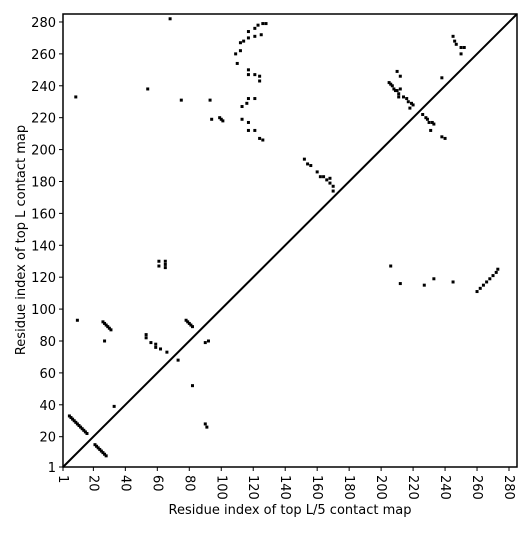 The image size is (531, 535). What do you see at coordinates (43, 214) in the screenshot?
I see `y-tick-label: 160` at bounding box center [43, 214].